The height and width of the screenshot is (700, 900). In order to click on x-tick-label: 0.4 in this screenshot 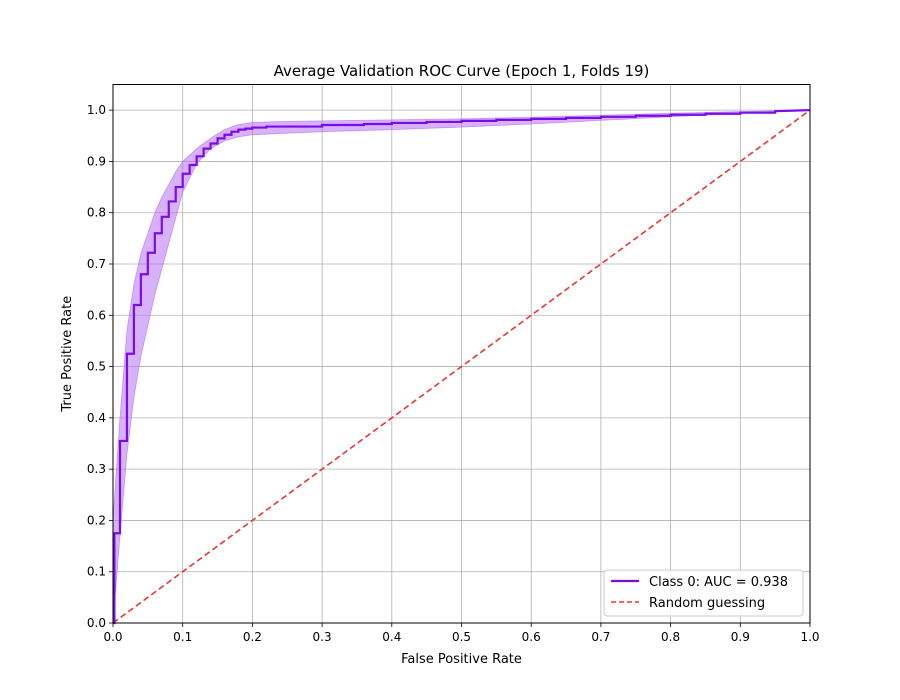, I will do `click(391, 637)`.